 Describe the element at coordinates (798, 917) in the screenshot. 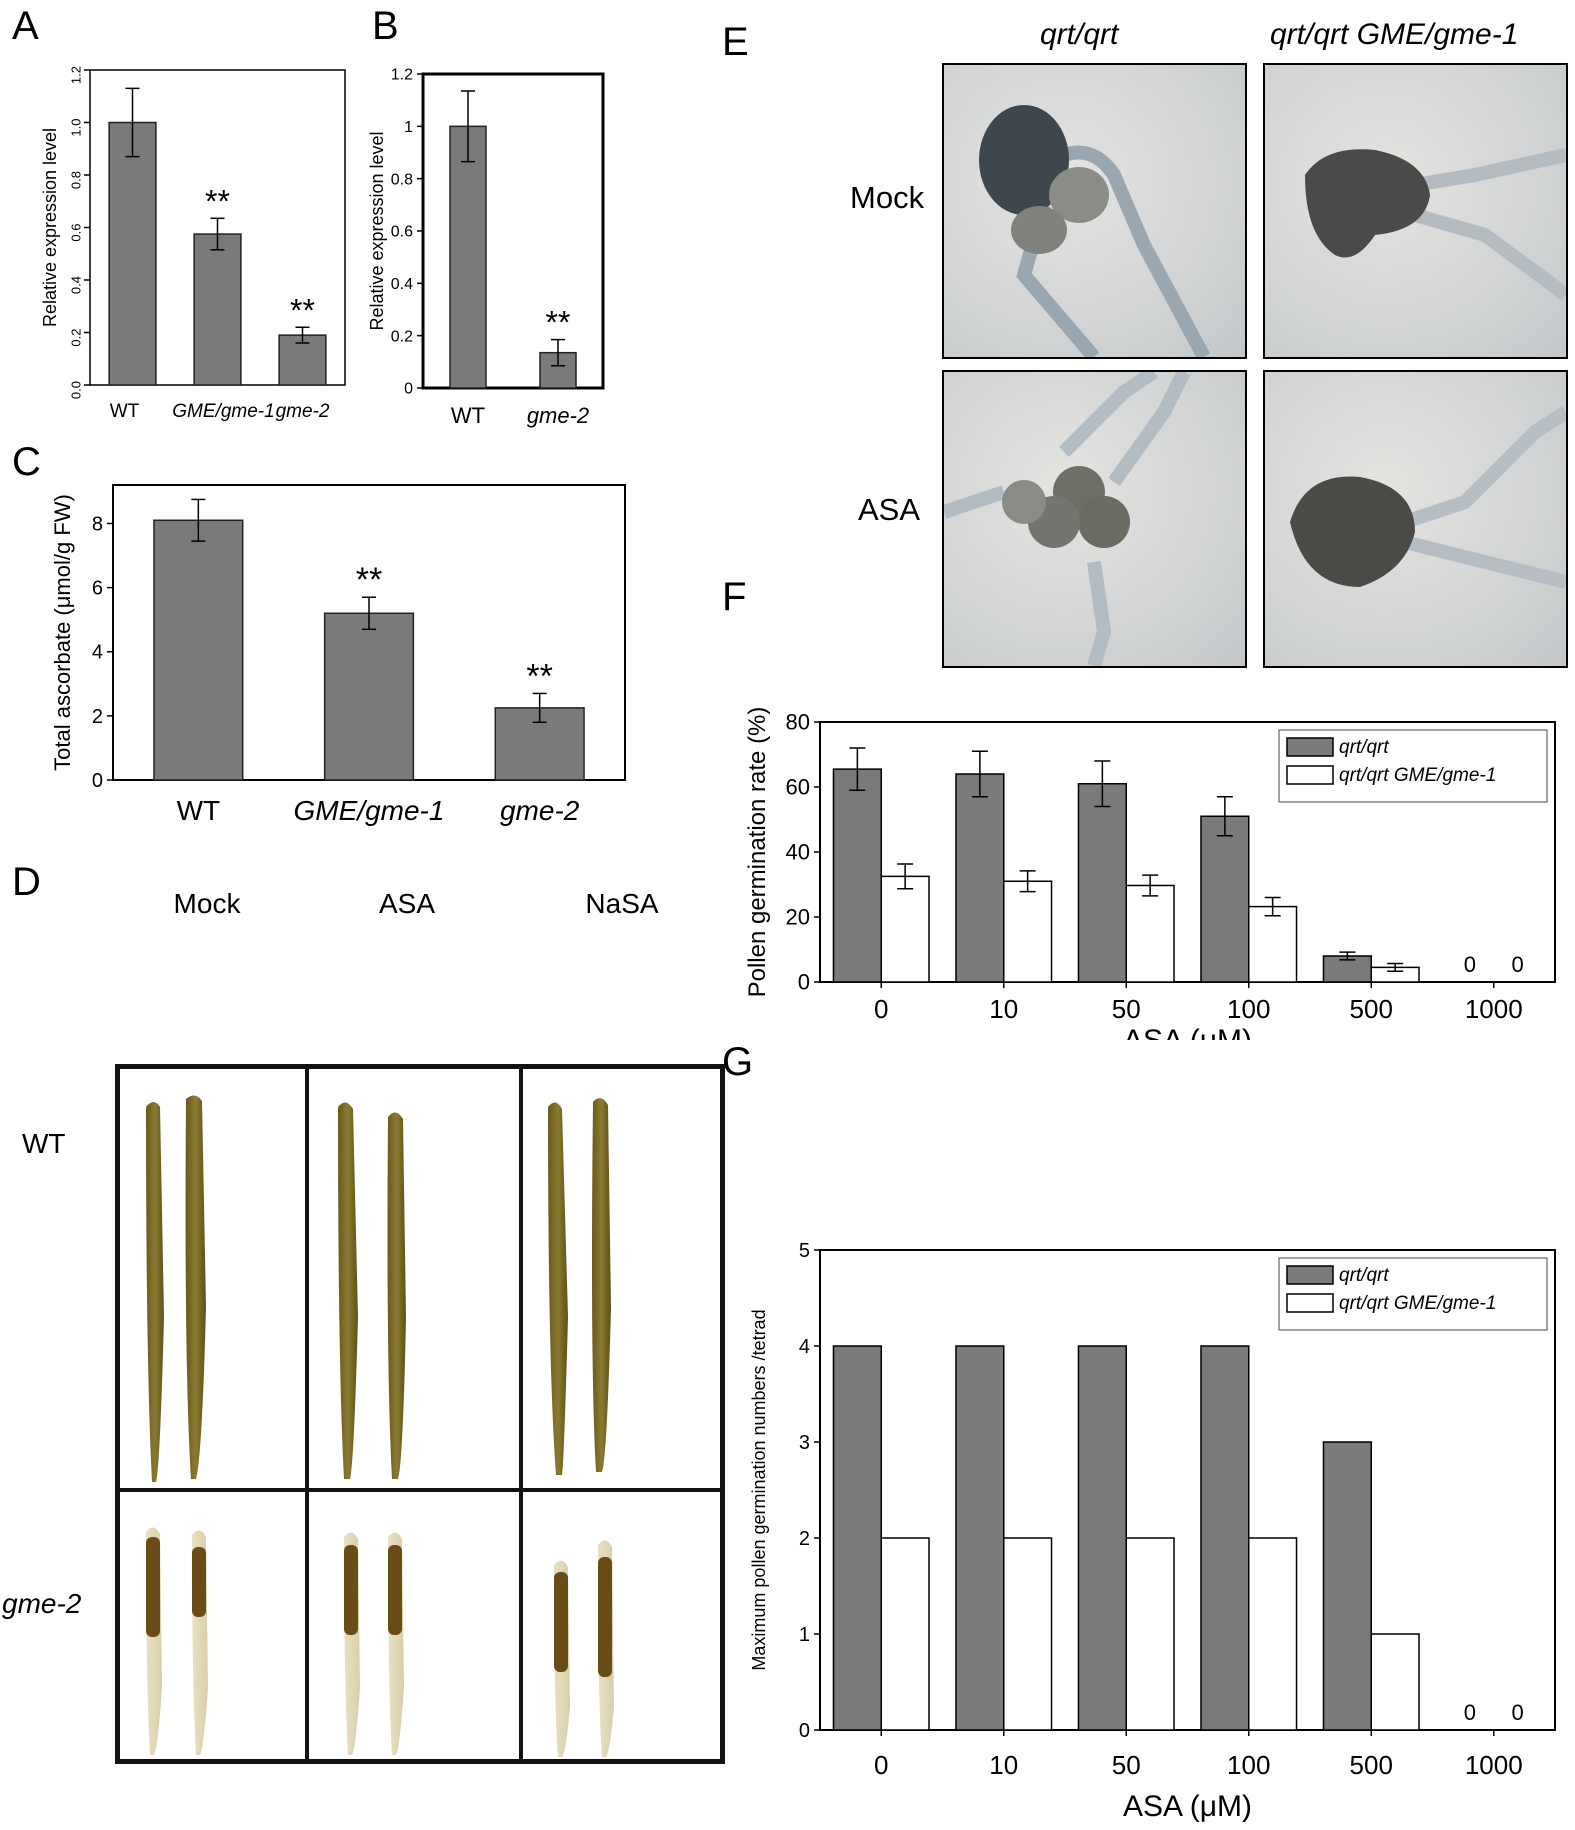

I see `y-tick-label: 20` at that location.